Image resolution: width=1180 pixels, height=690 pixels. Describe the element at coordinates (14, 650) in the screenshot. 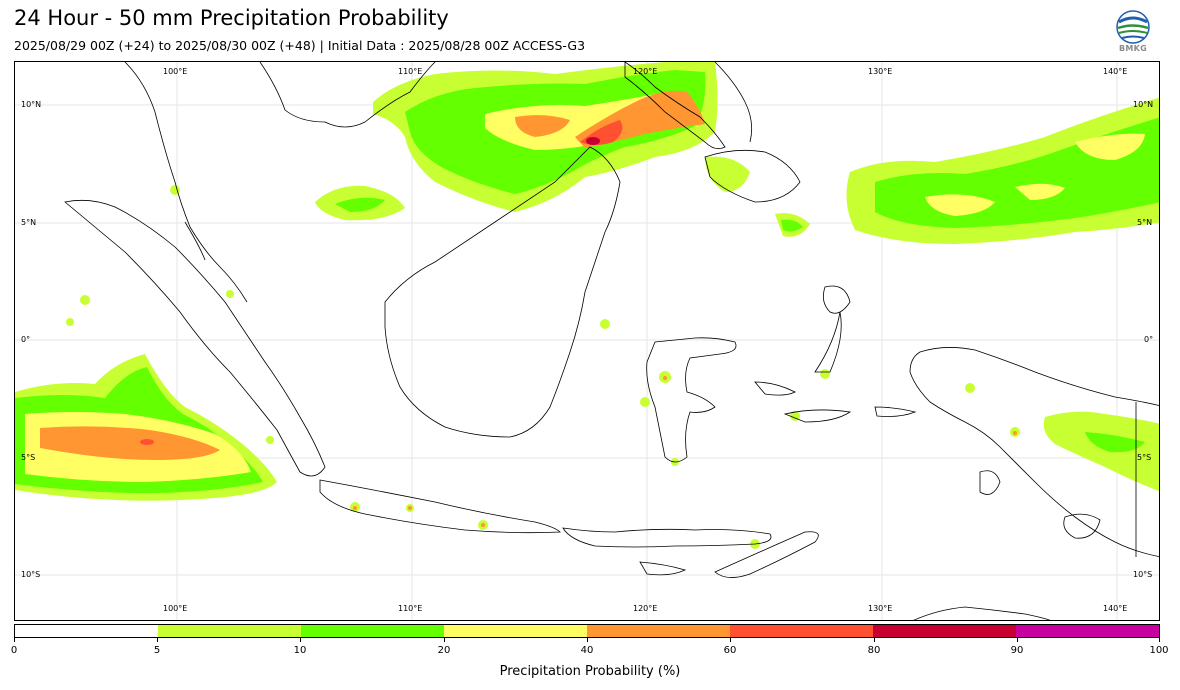

I see `legend-tick-0: 0` at that location.